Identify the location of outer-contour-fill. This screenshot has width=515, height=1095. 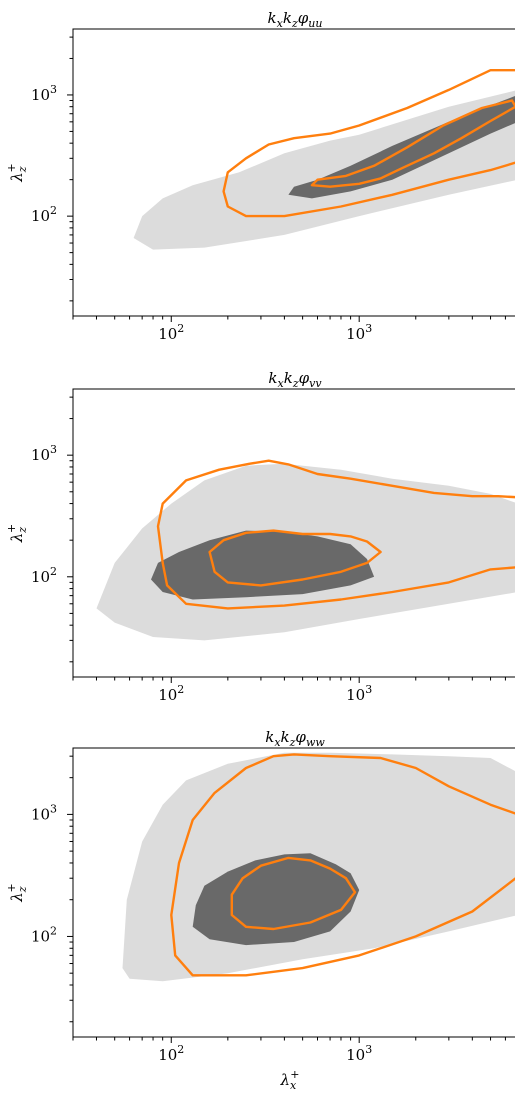
(324, 170).